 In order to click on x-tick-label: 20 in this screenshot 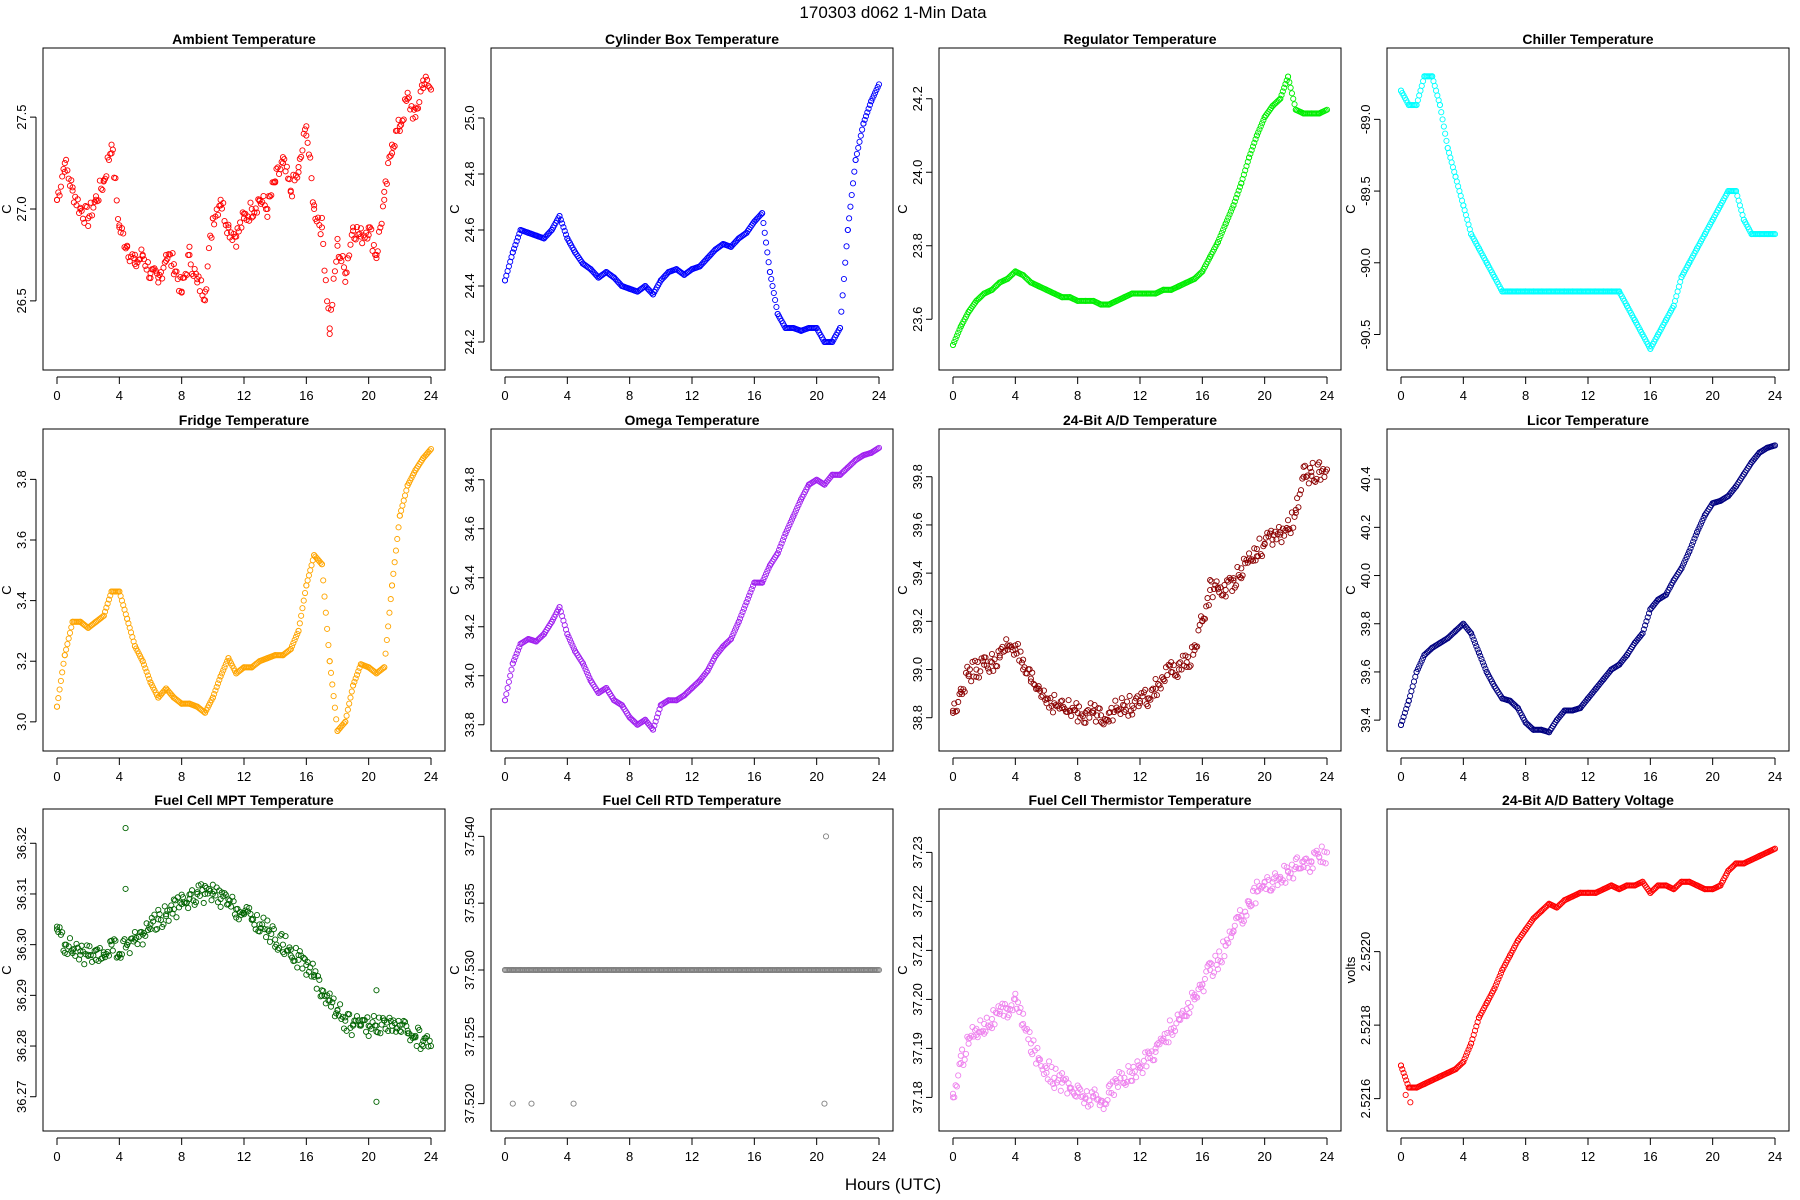, I will do `click(1264, 1156)`.